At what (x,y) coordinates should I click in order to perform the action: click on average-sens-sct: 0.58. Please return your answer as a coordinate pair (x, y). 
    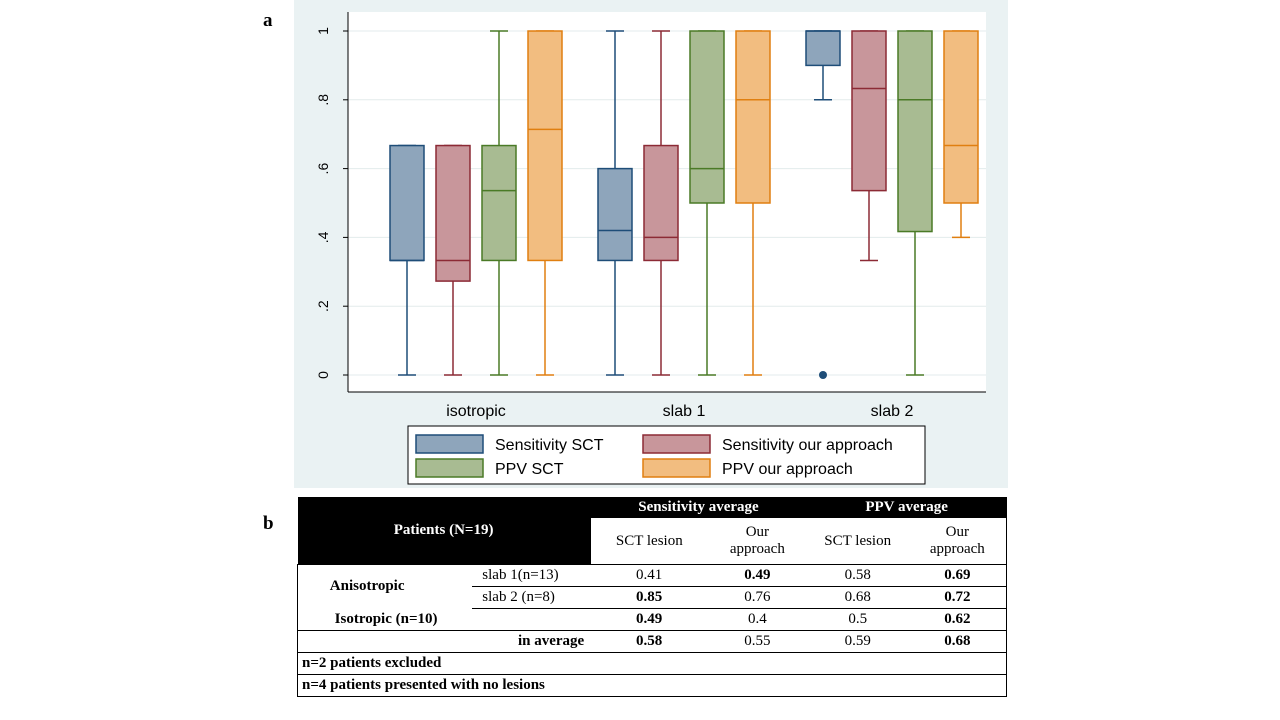
    Looking at the image, I should click on (649, 641).